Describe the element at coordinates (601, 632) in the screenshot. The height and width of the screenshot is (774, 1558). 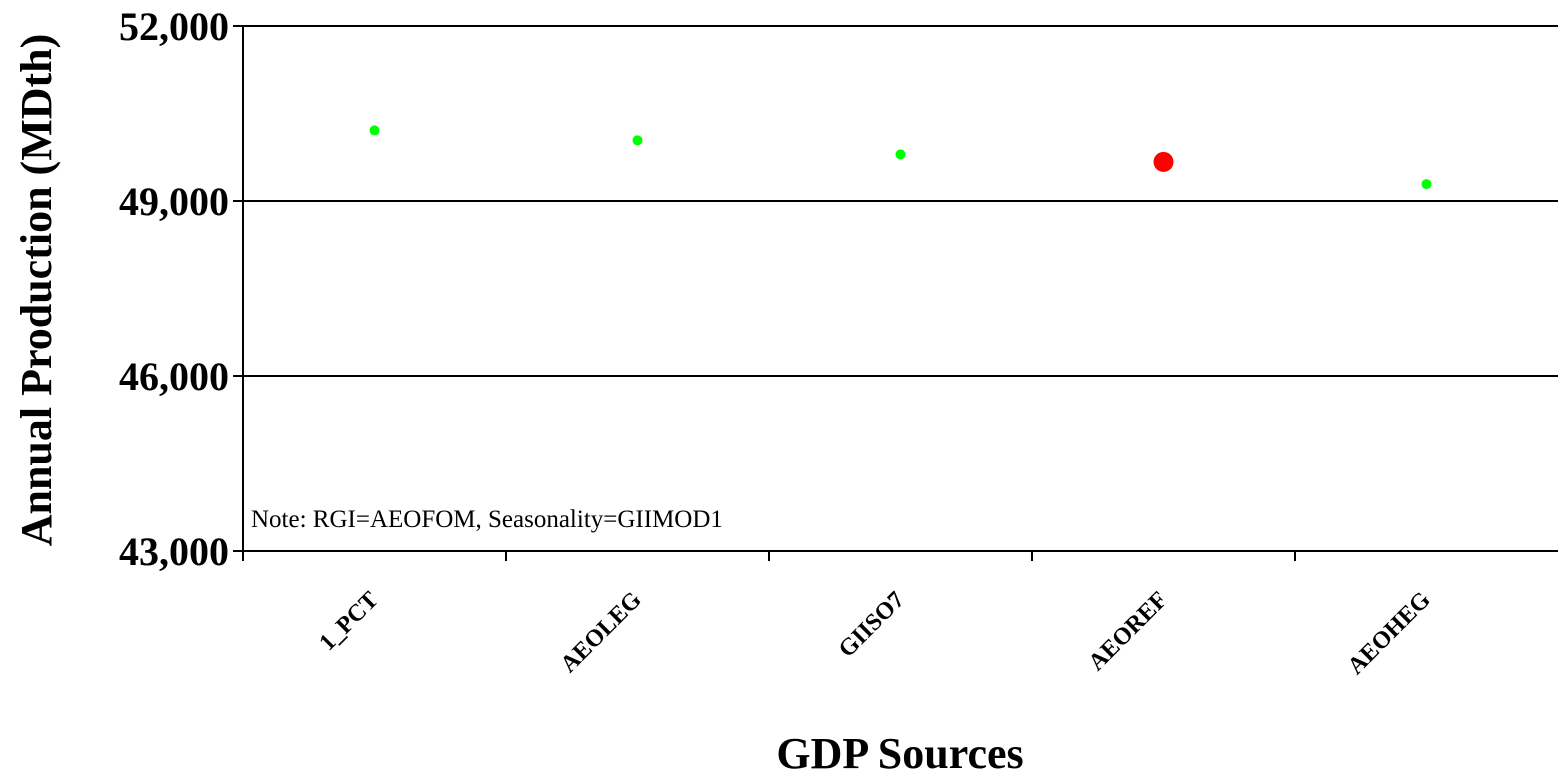
I see `x-tick-label: AEOLEG` at that location.